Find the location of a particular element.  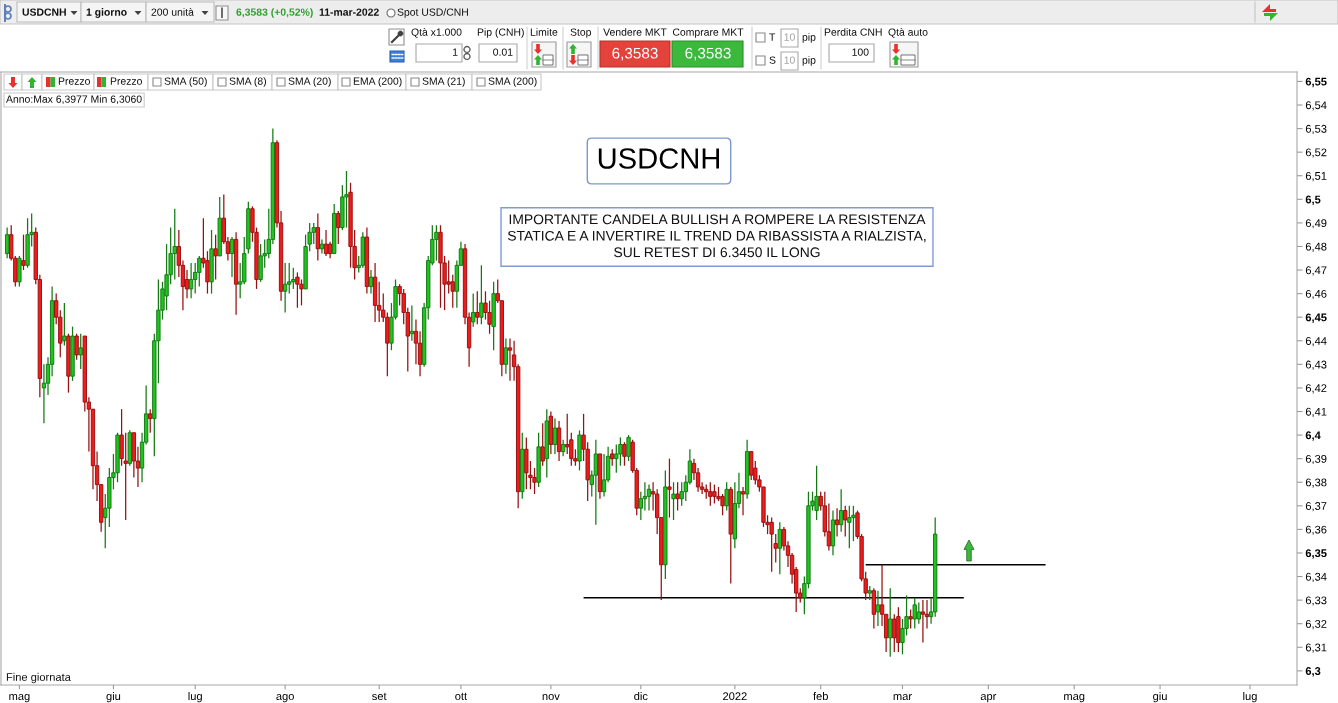

text: 1 giorno is located at coordinates (106, 13).